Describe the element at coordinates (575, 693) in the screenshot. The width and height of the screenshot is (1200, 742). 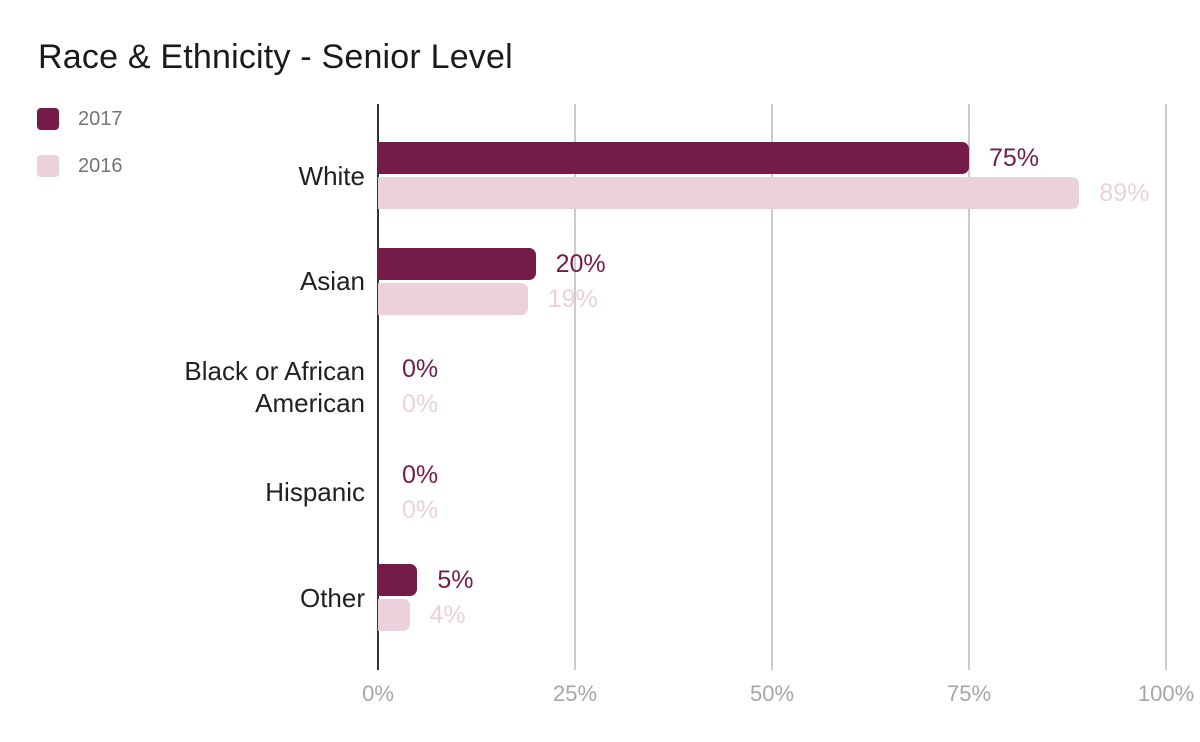
I see `x-axis-tick-label-25pct: 25%` at that location.